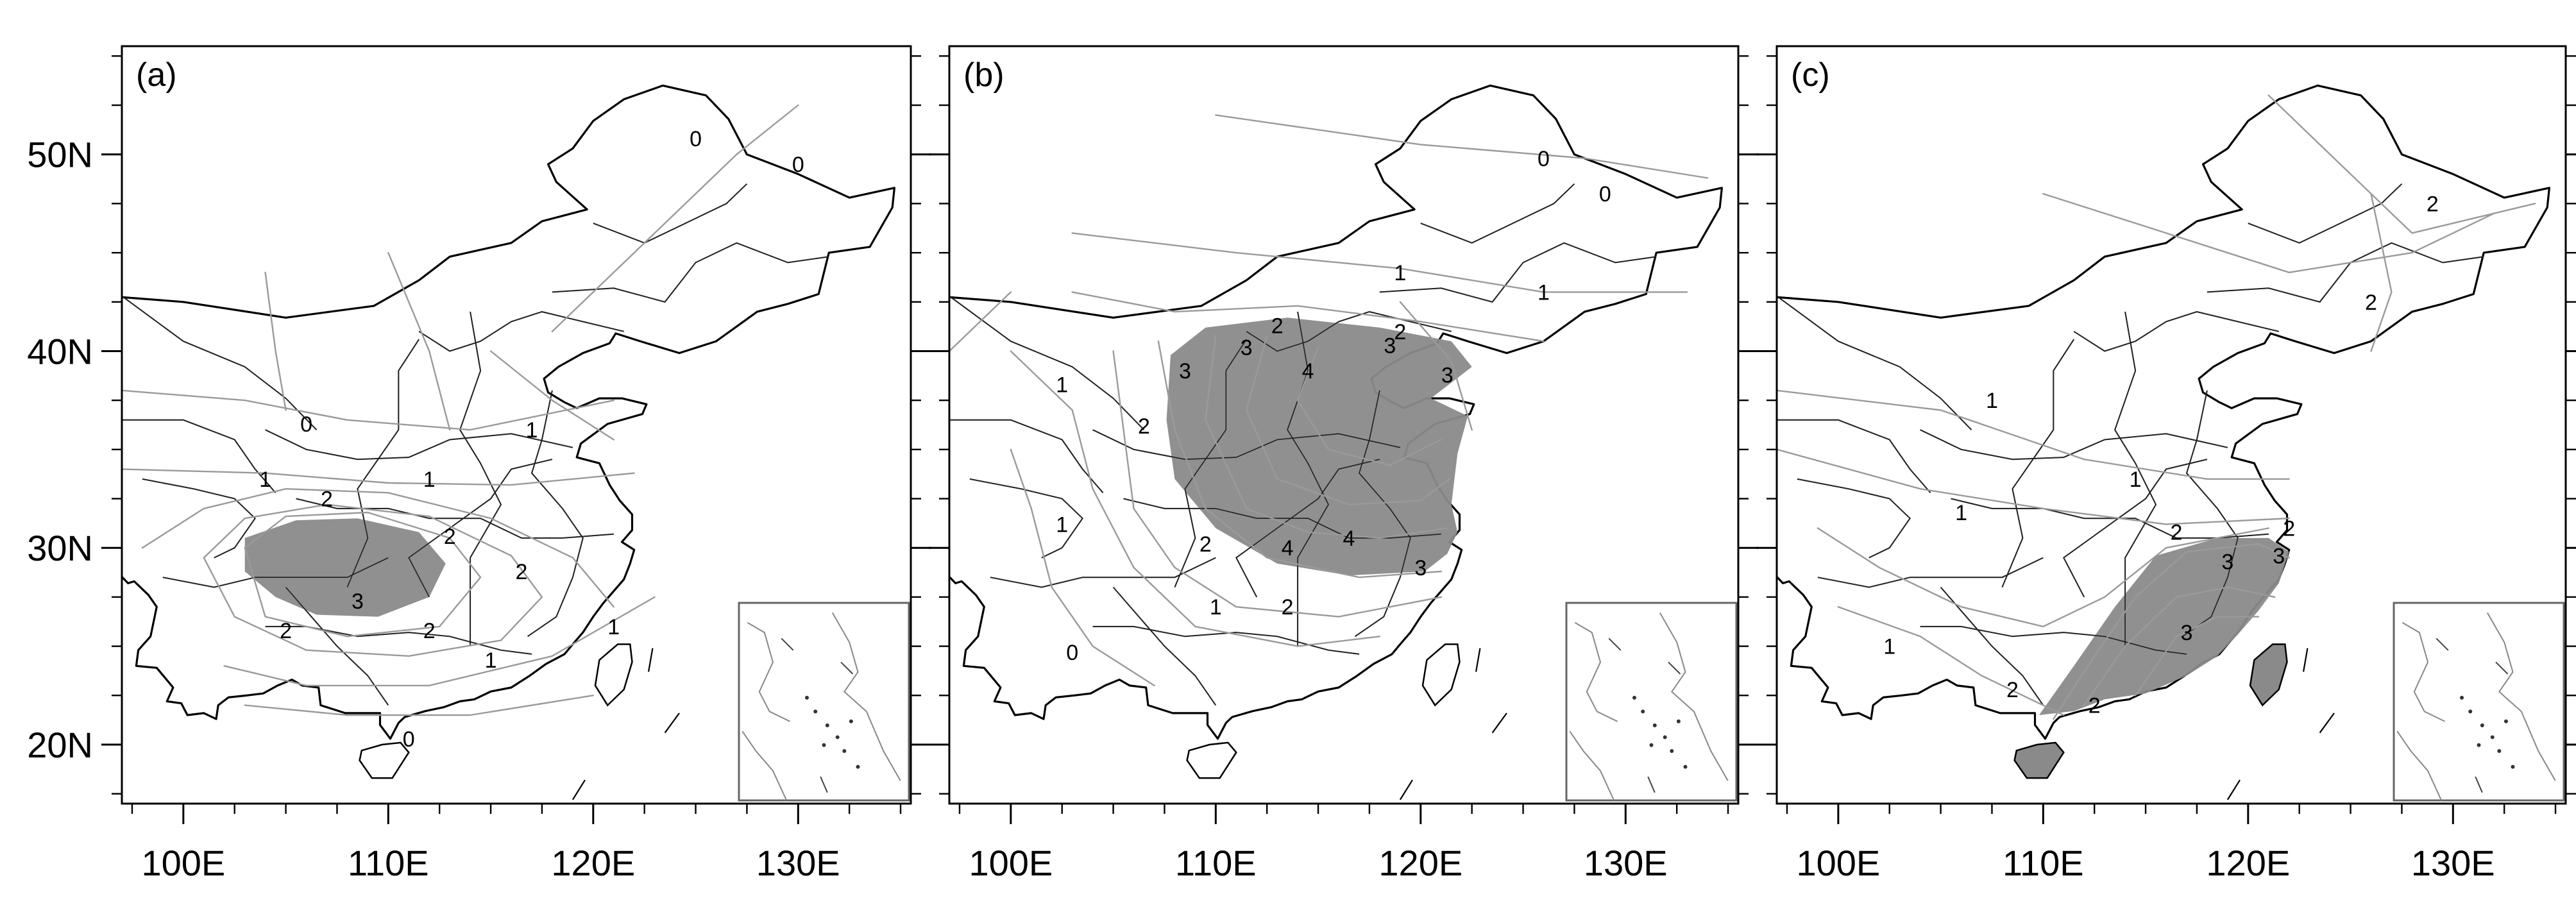 The width and height of the screenshot is (2576, 912). What do you see at coordinates (1651, 702) in the screenshot?
I see `inset-frame` at bounding box center [1651, 702].